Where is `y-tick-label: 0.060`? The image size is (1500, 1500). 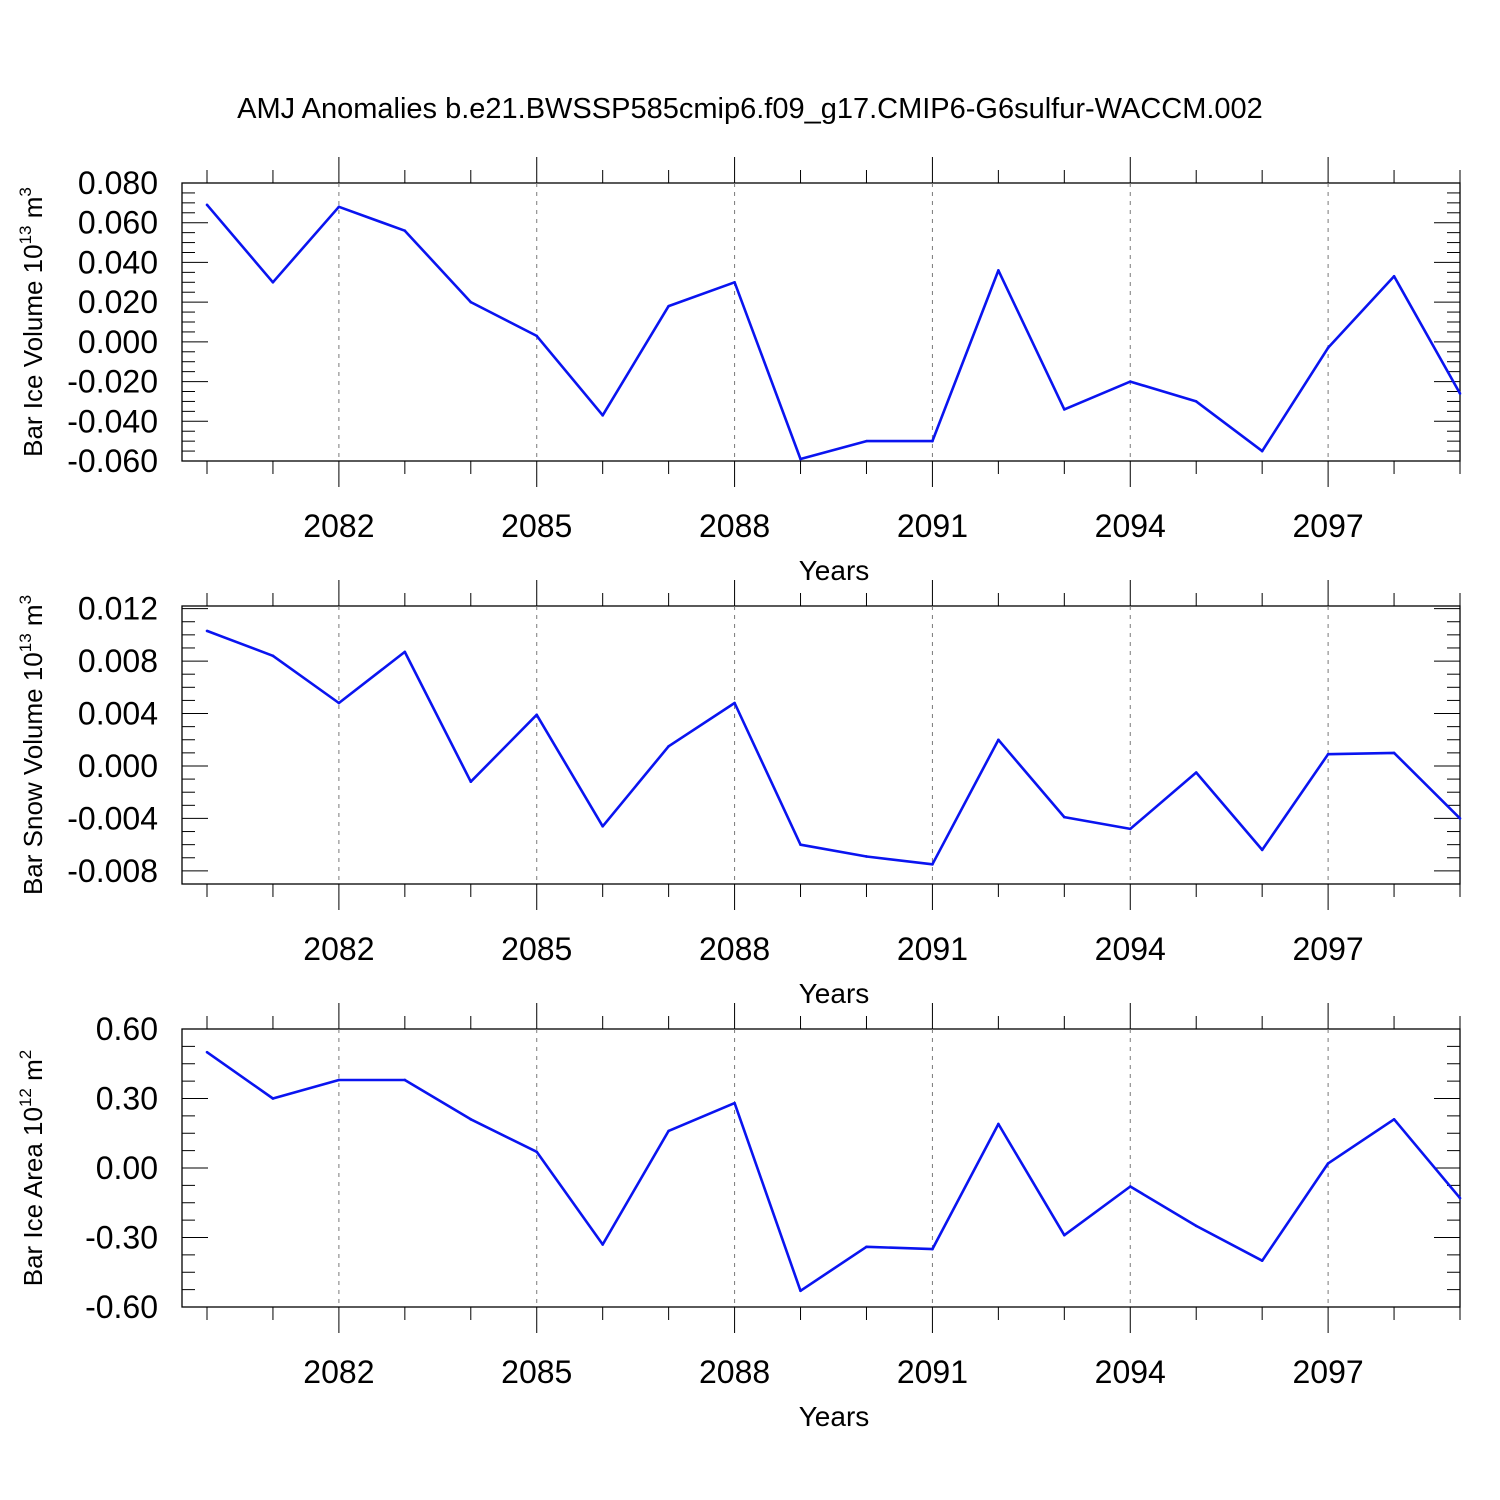
y-tick-label: 0.060 is located at coordinates (118, 223).